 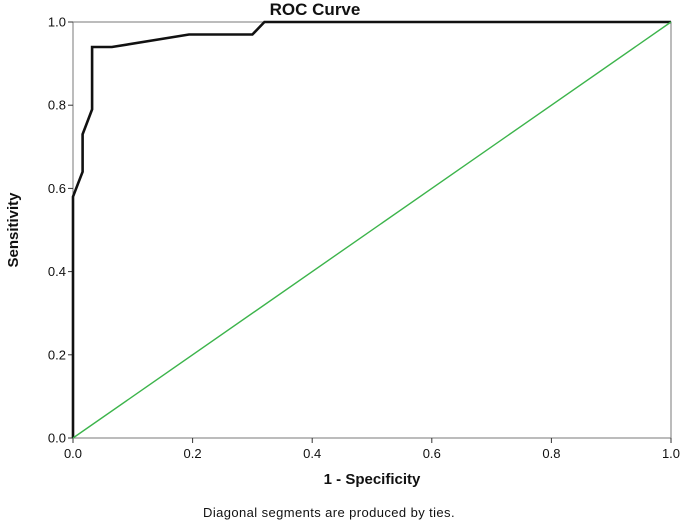 I want to click on chart-title: ROC Curve, so click(x=315, y=9).